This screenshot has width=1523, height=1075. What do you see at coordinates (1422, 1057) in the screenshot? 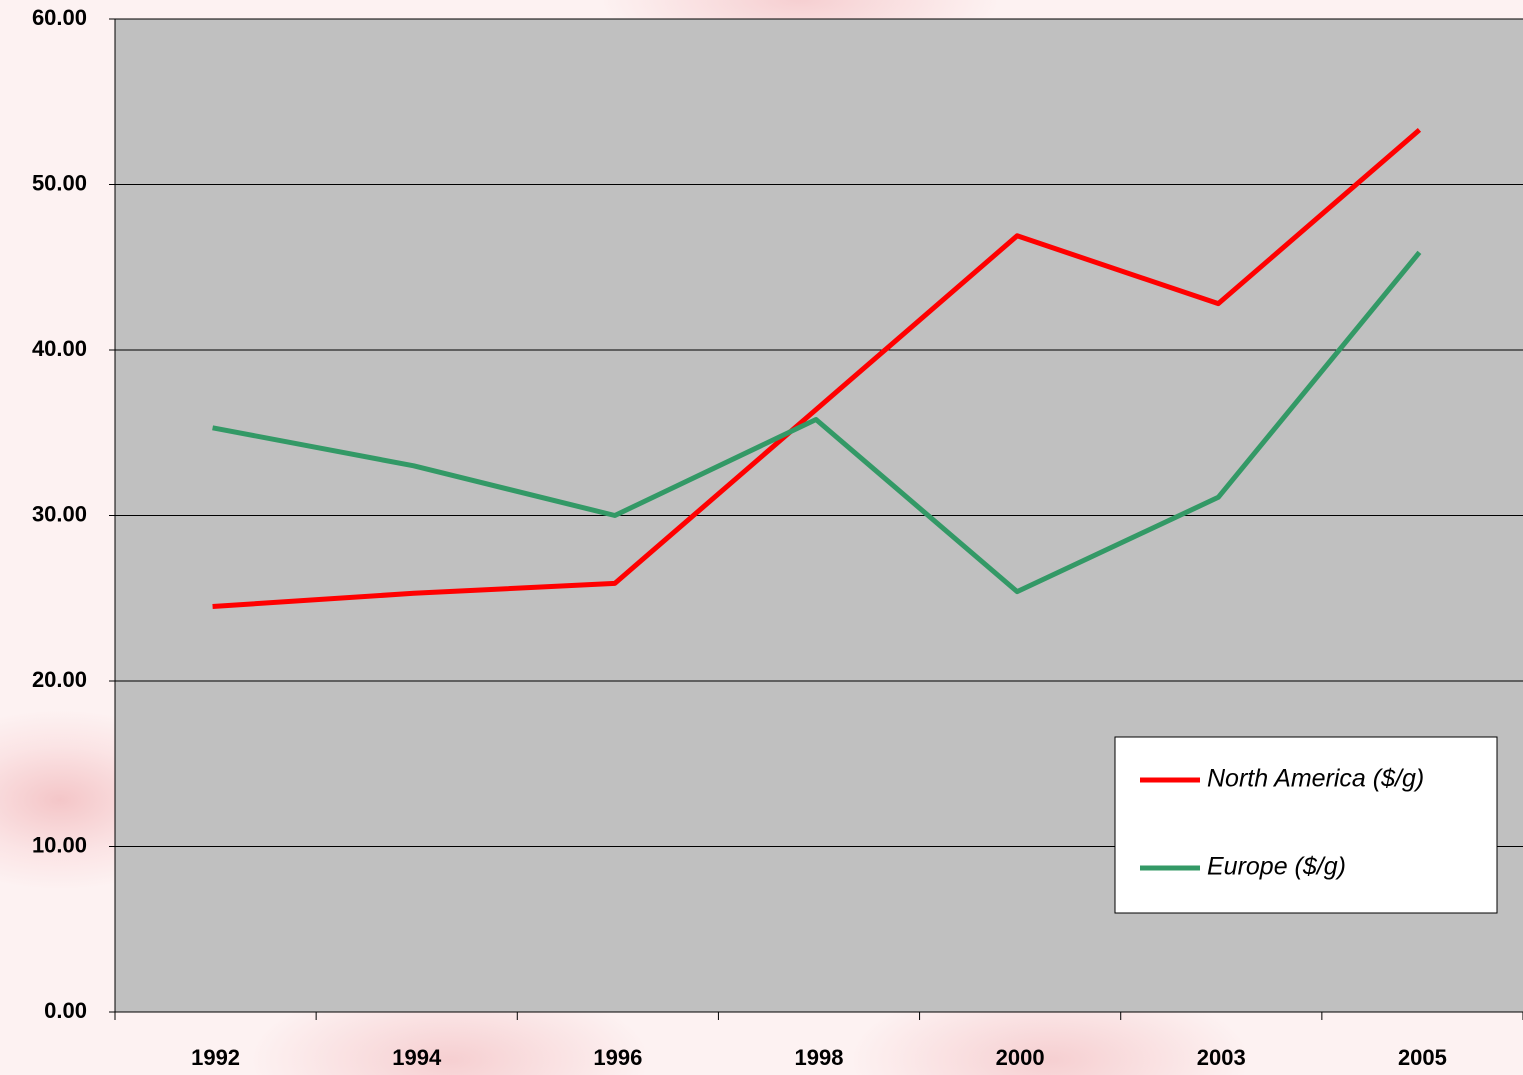
I see `x-tick-label: 2005` at bounding box center [1422, 1057].